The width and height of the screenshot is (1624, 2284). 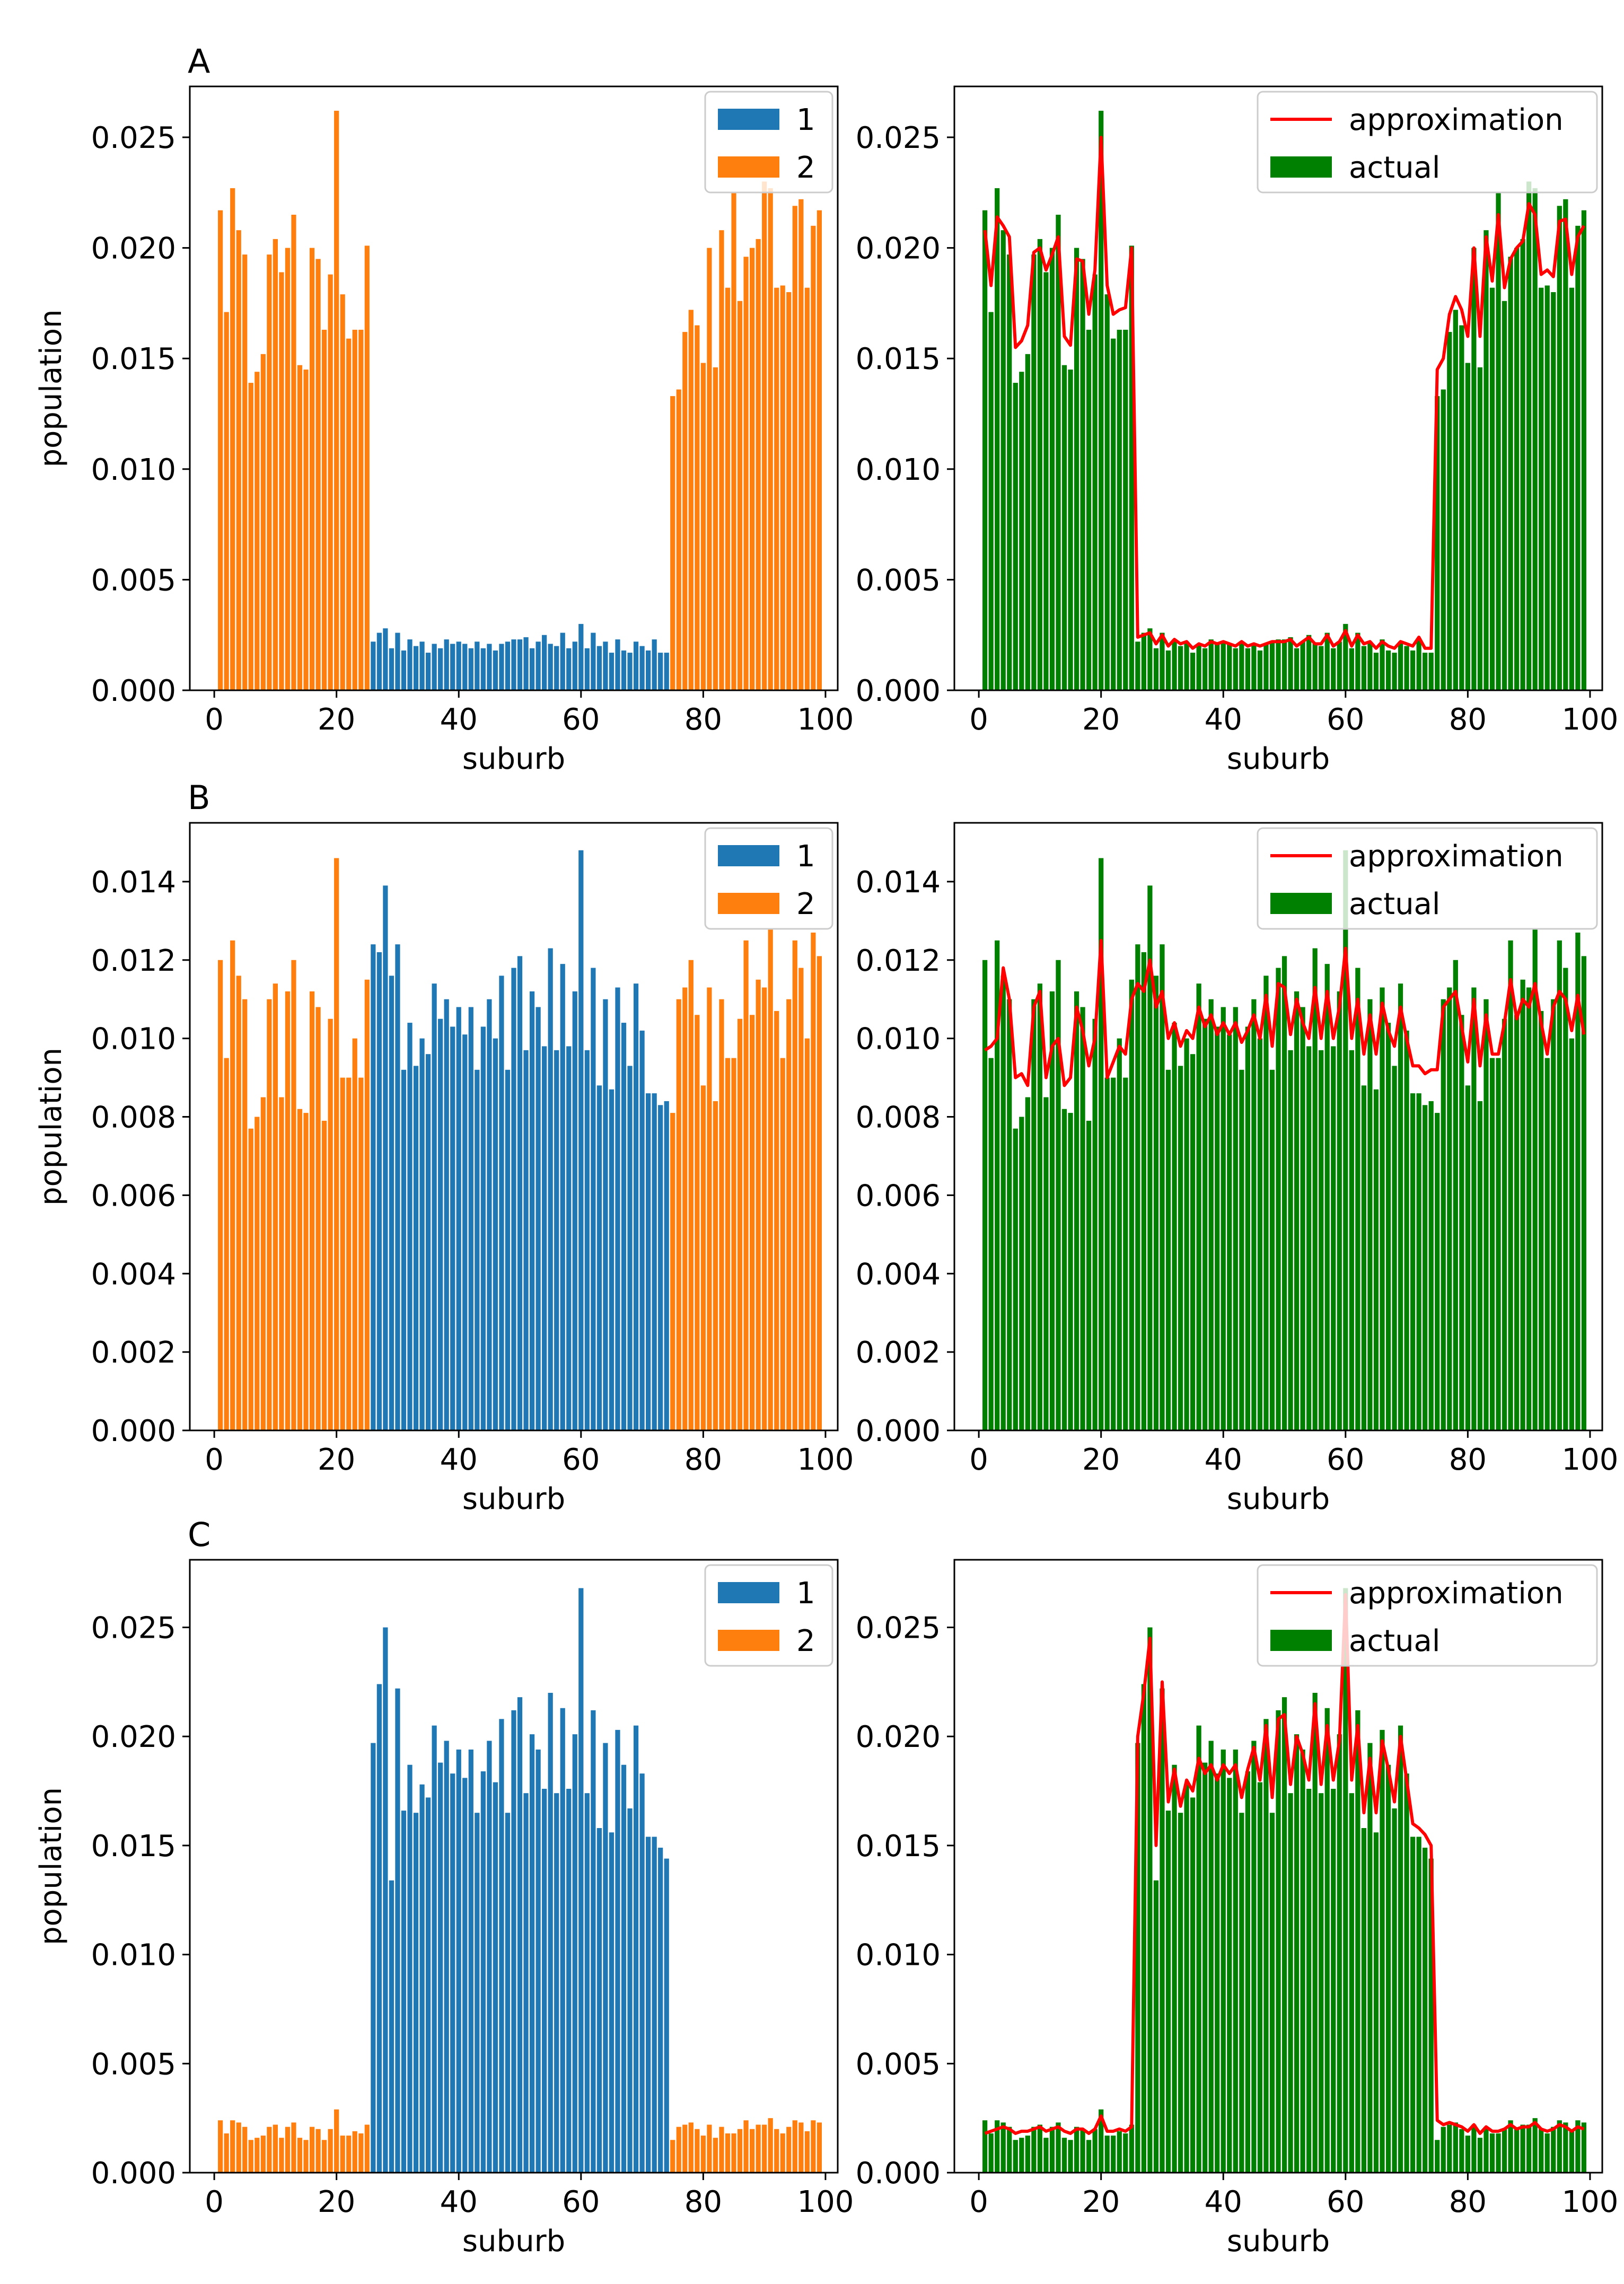 What do you see at coordinates (703, 719) in the screenshot?
I see `x-tick-label: 80` at bounding box center [703, 719].